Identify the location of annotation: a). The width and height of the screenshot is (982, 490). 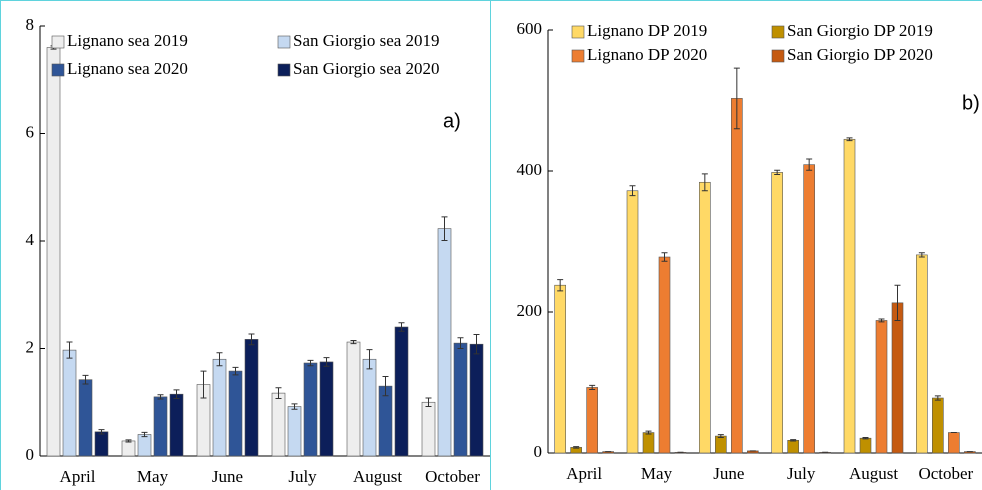
(452, 121).